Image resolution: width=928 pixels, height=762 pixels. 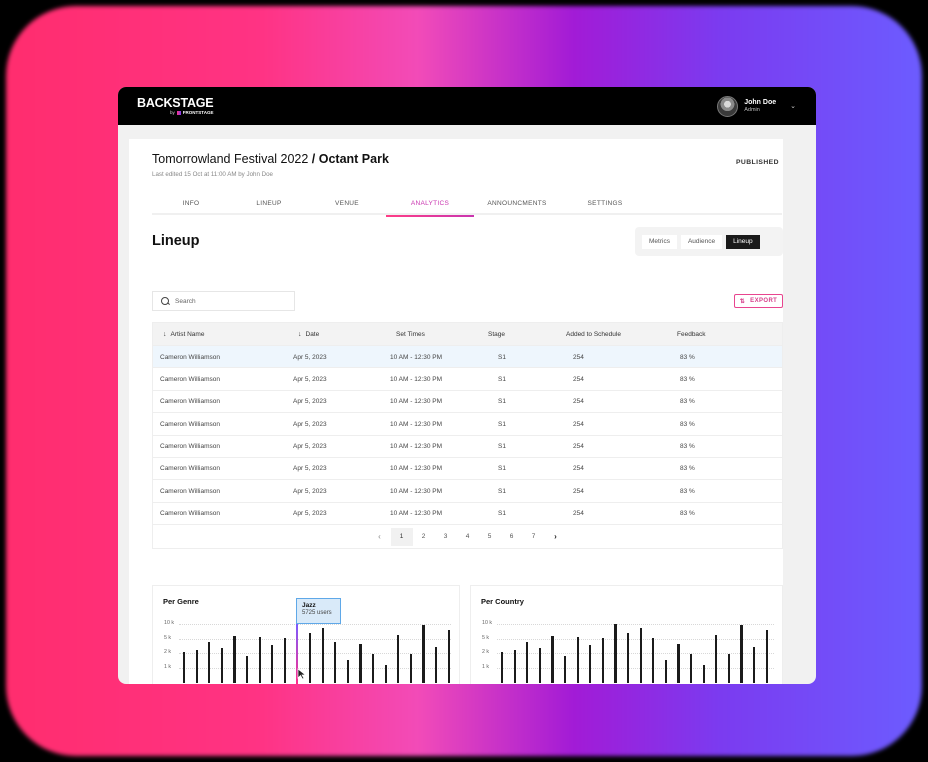 What do you see at coordinates (430, 204) in the screenshot?
I see `tab-analytics: ANALYTICS` at bounding box center [430, 204].